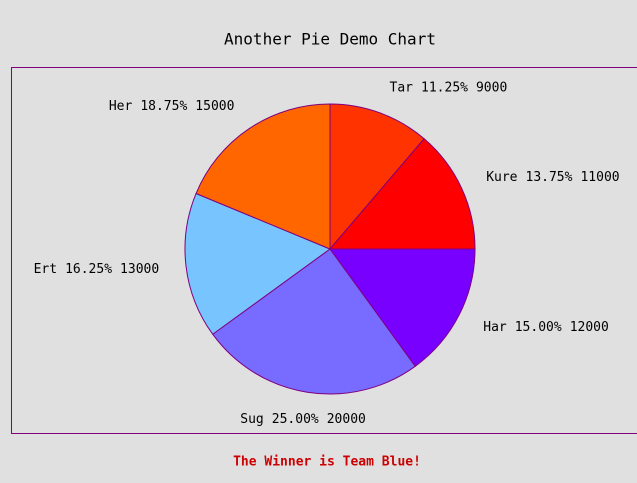 Image resolution: width=637 pixels, height=483 pixels. What do you see at coordinates (214, 105) in the screenshot?
I see `slice-label-part: 15000` at bounding box center [214, 105].